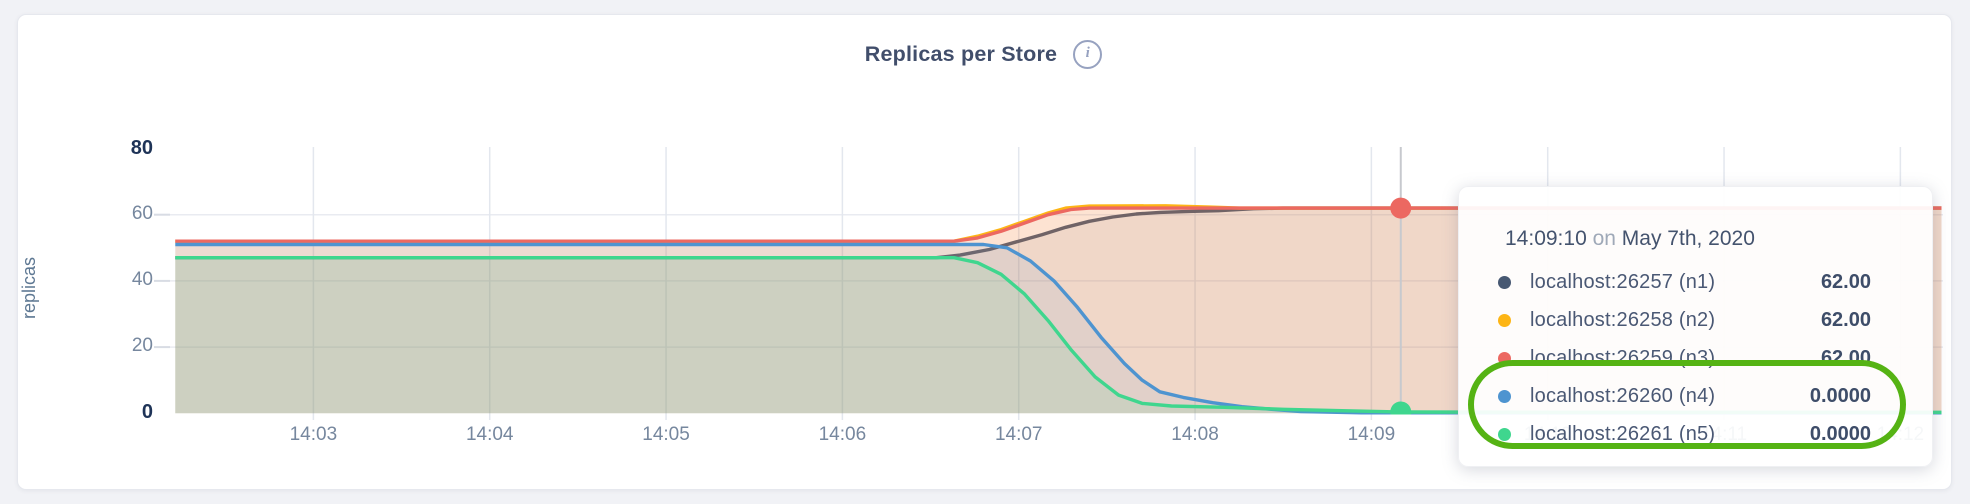 Image resolution: width=1970 pixels, height=504 pixels. Describe the element at coordinates (1371, 434) in the screenshot. I see `x-tick-label: 14:09` at that location.